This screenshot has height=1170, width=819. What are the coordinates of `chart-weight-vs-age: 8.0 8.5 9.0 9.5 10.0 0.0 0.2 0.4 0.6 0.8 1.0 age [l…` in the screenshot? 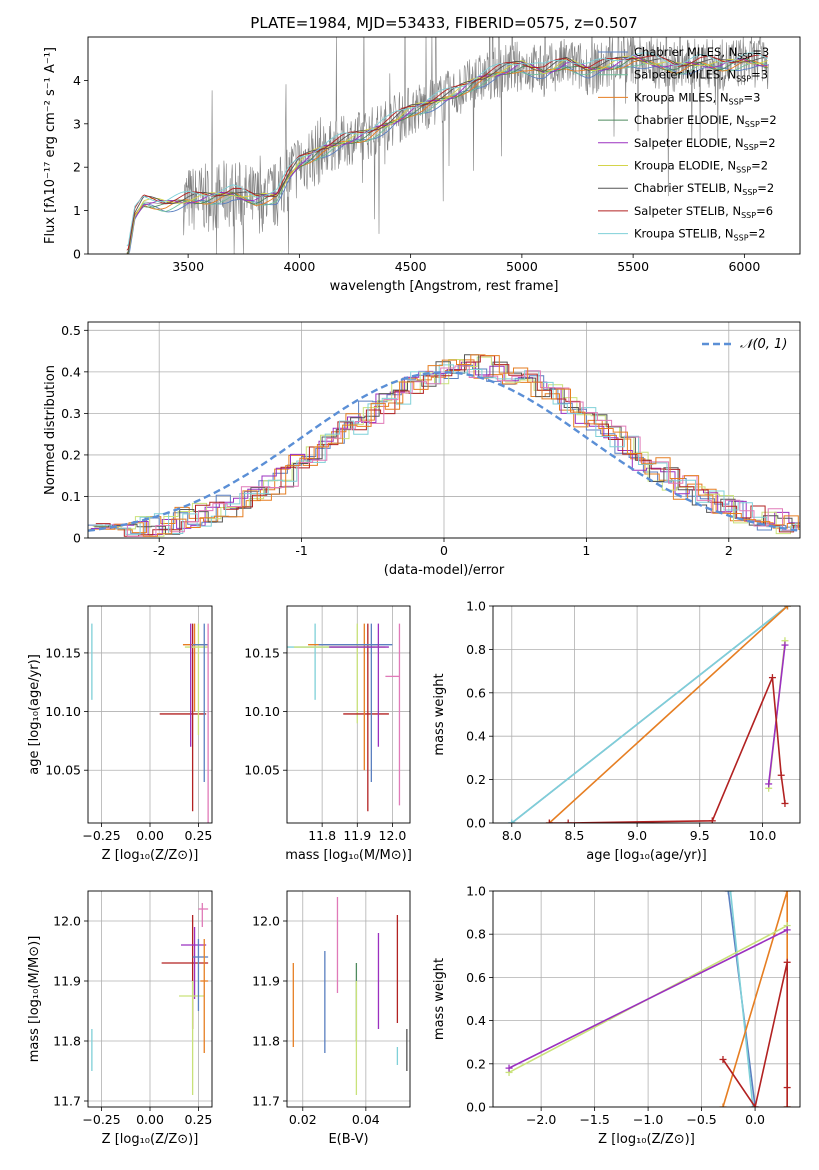 It's located at (616, 731).